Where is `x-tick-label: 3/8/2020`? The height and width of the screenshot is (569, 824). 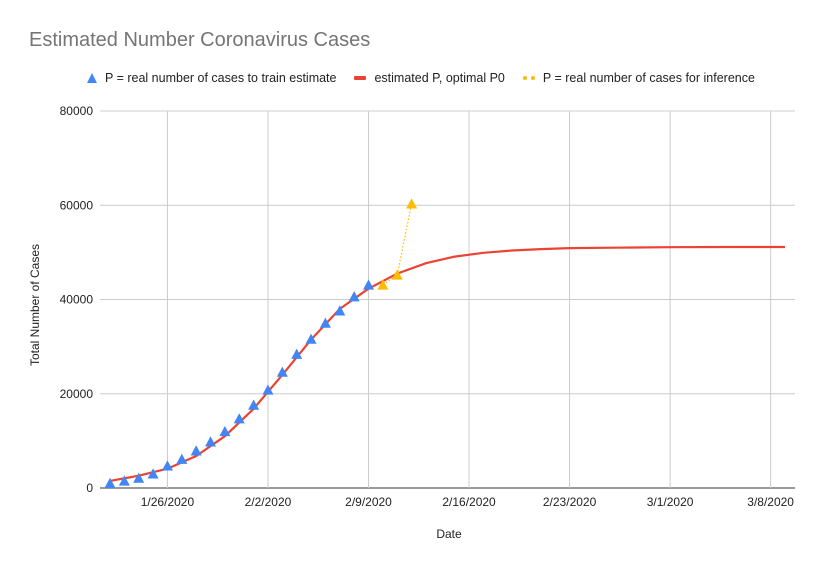
x-tick-label: 3/8/2020 is located at coordinates (770, 502).